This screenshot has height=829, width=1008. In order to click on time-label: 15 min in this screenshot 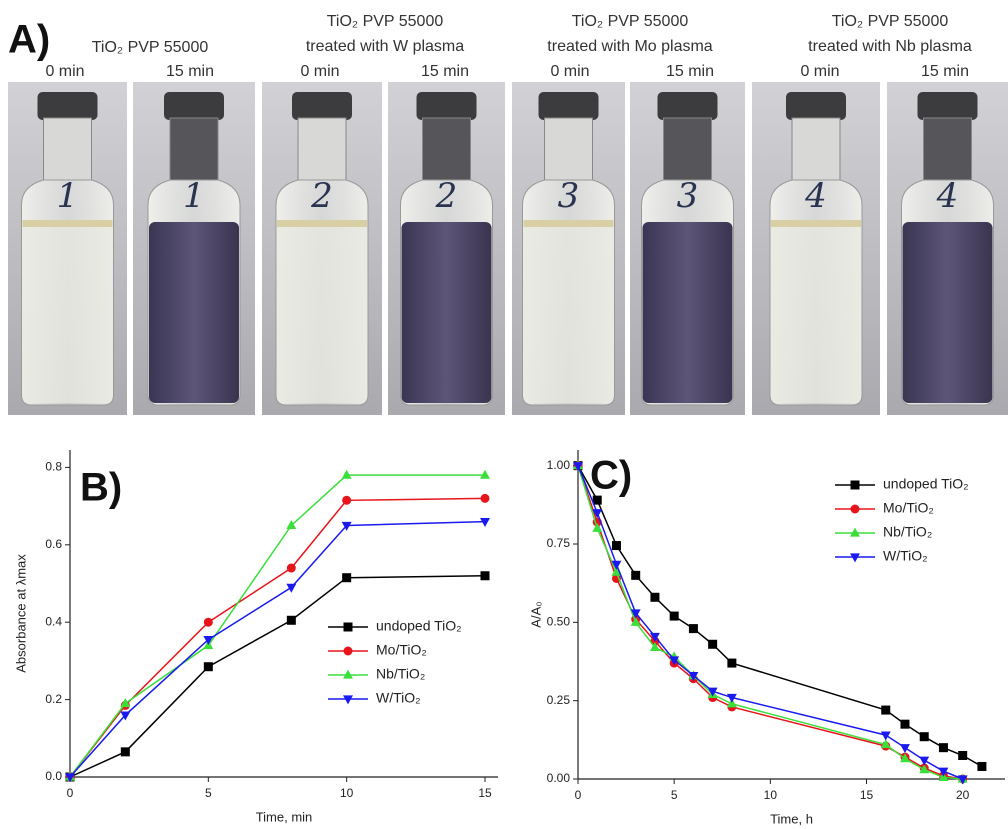, I will do `click(945, 71)`.